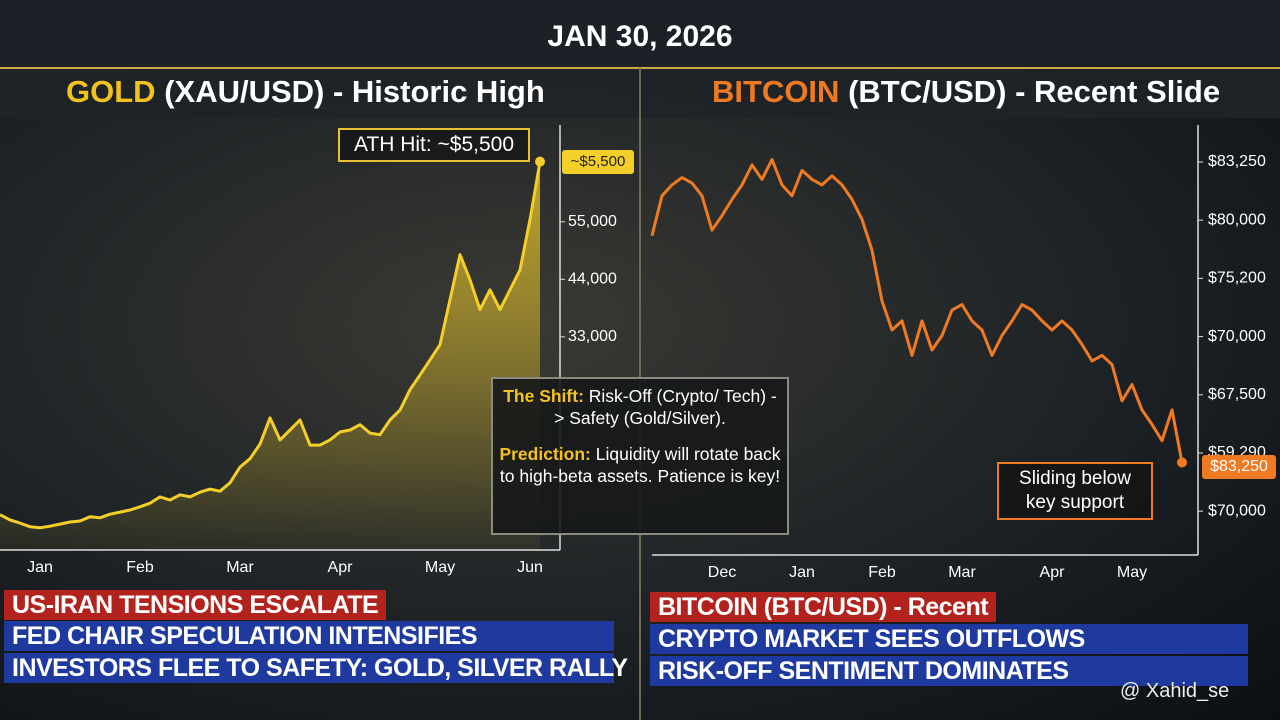  What do you see at coordinates (305, 91) in the screenshot?
I see `gold-title: GOLD (XAU/USD) - Historic High` at bounding box center [305, 91].